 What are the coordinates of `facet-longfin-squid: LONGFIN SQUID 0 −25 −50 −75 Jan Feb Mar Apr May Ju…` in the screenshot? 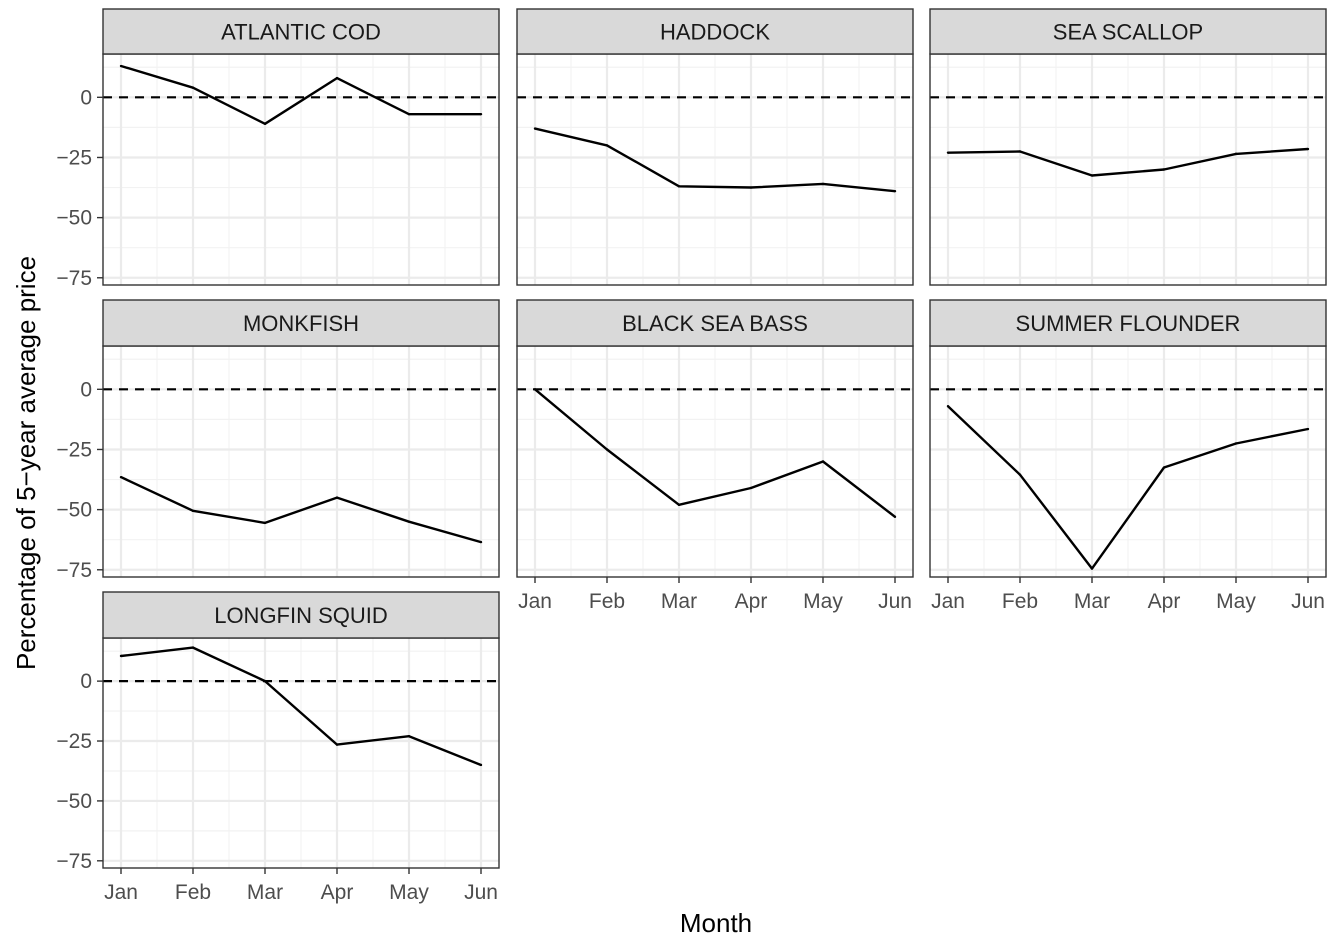 It's located at (278, 747).